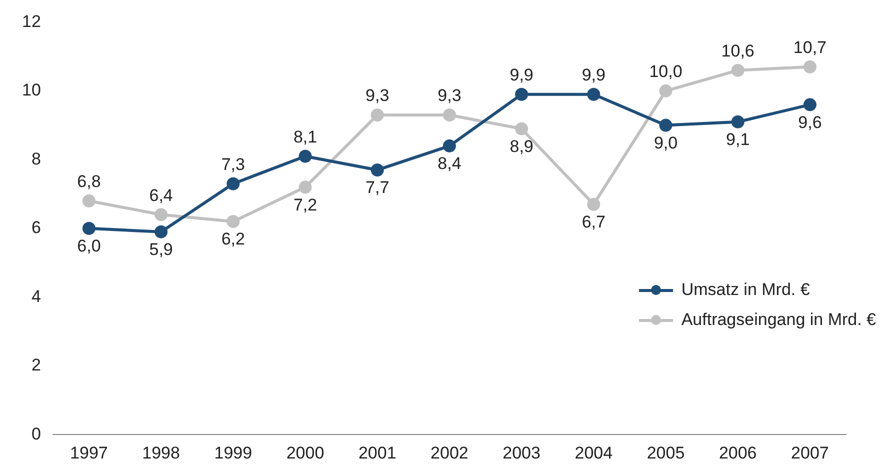  I want to click on data-label: 10,0, so click(665, 72).